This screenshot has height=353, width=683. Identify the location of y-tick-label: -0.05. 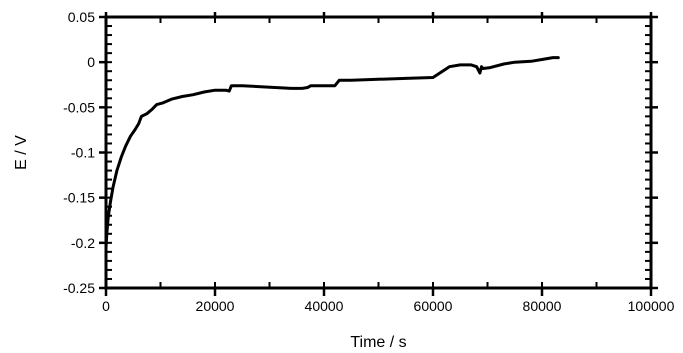
(79, 107).